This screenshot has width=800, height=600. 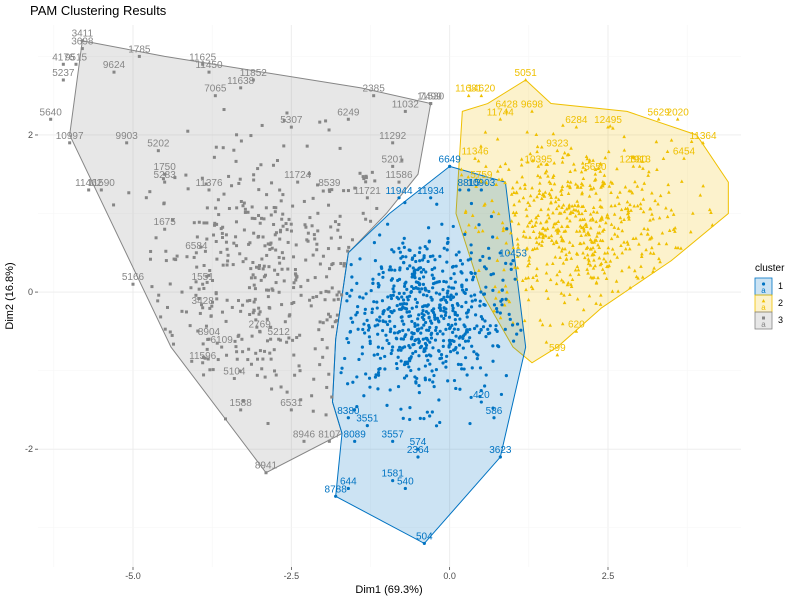 What do you see at coordinates (763, 284) in the screenshot?
I see `legend-marker` at bounding box center [763, 284].